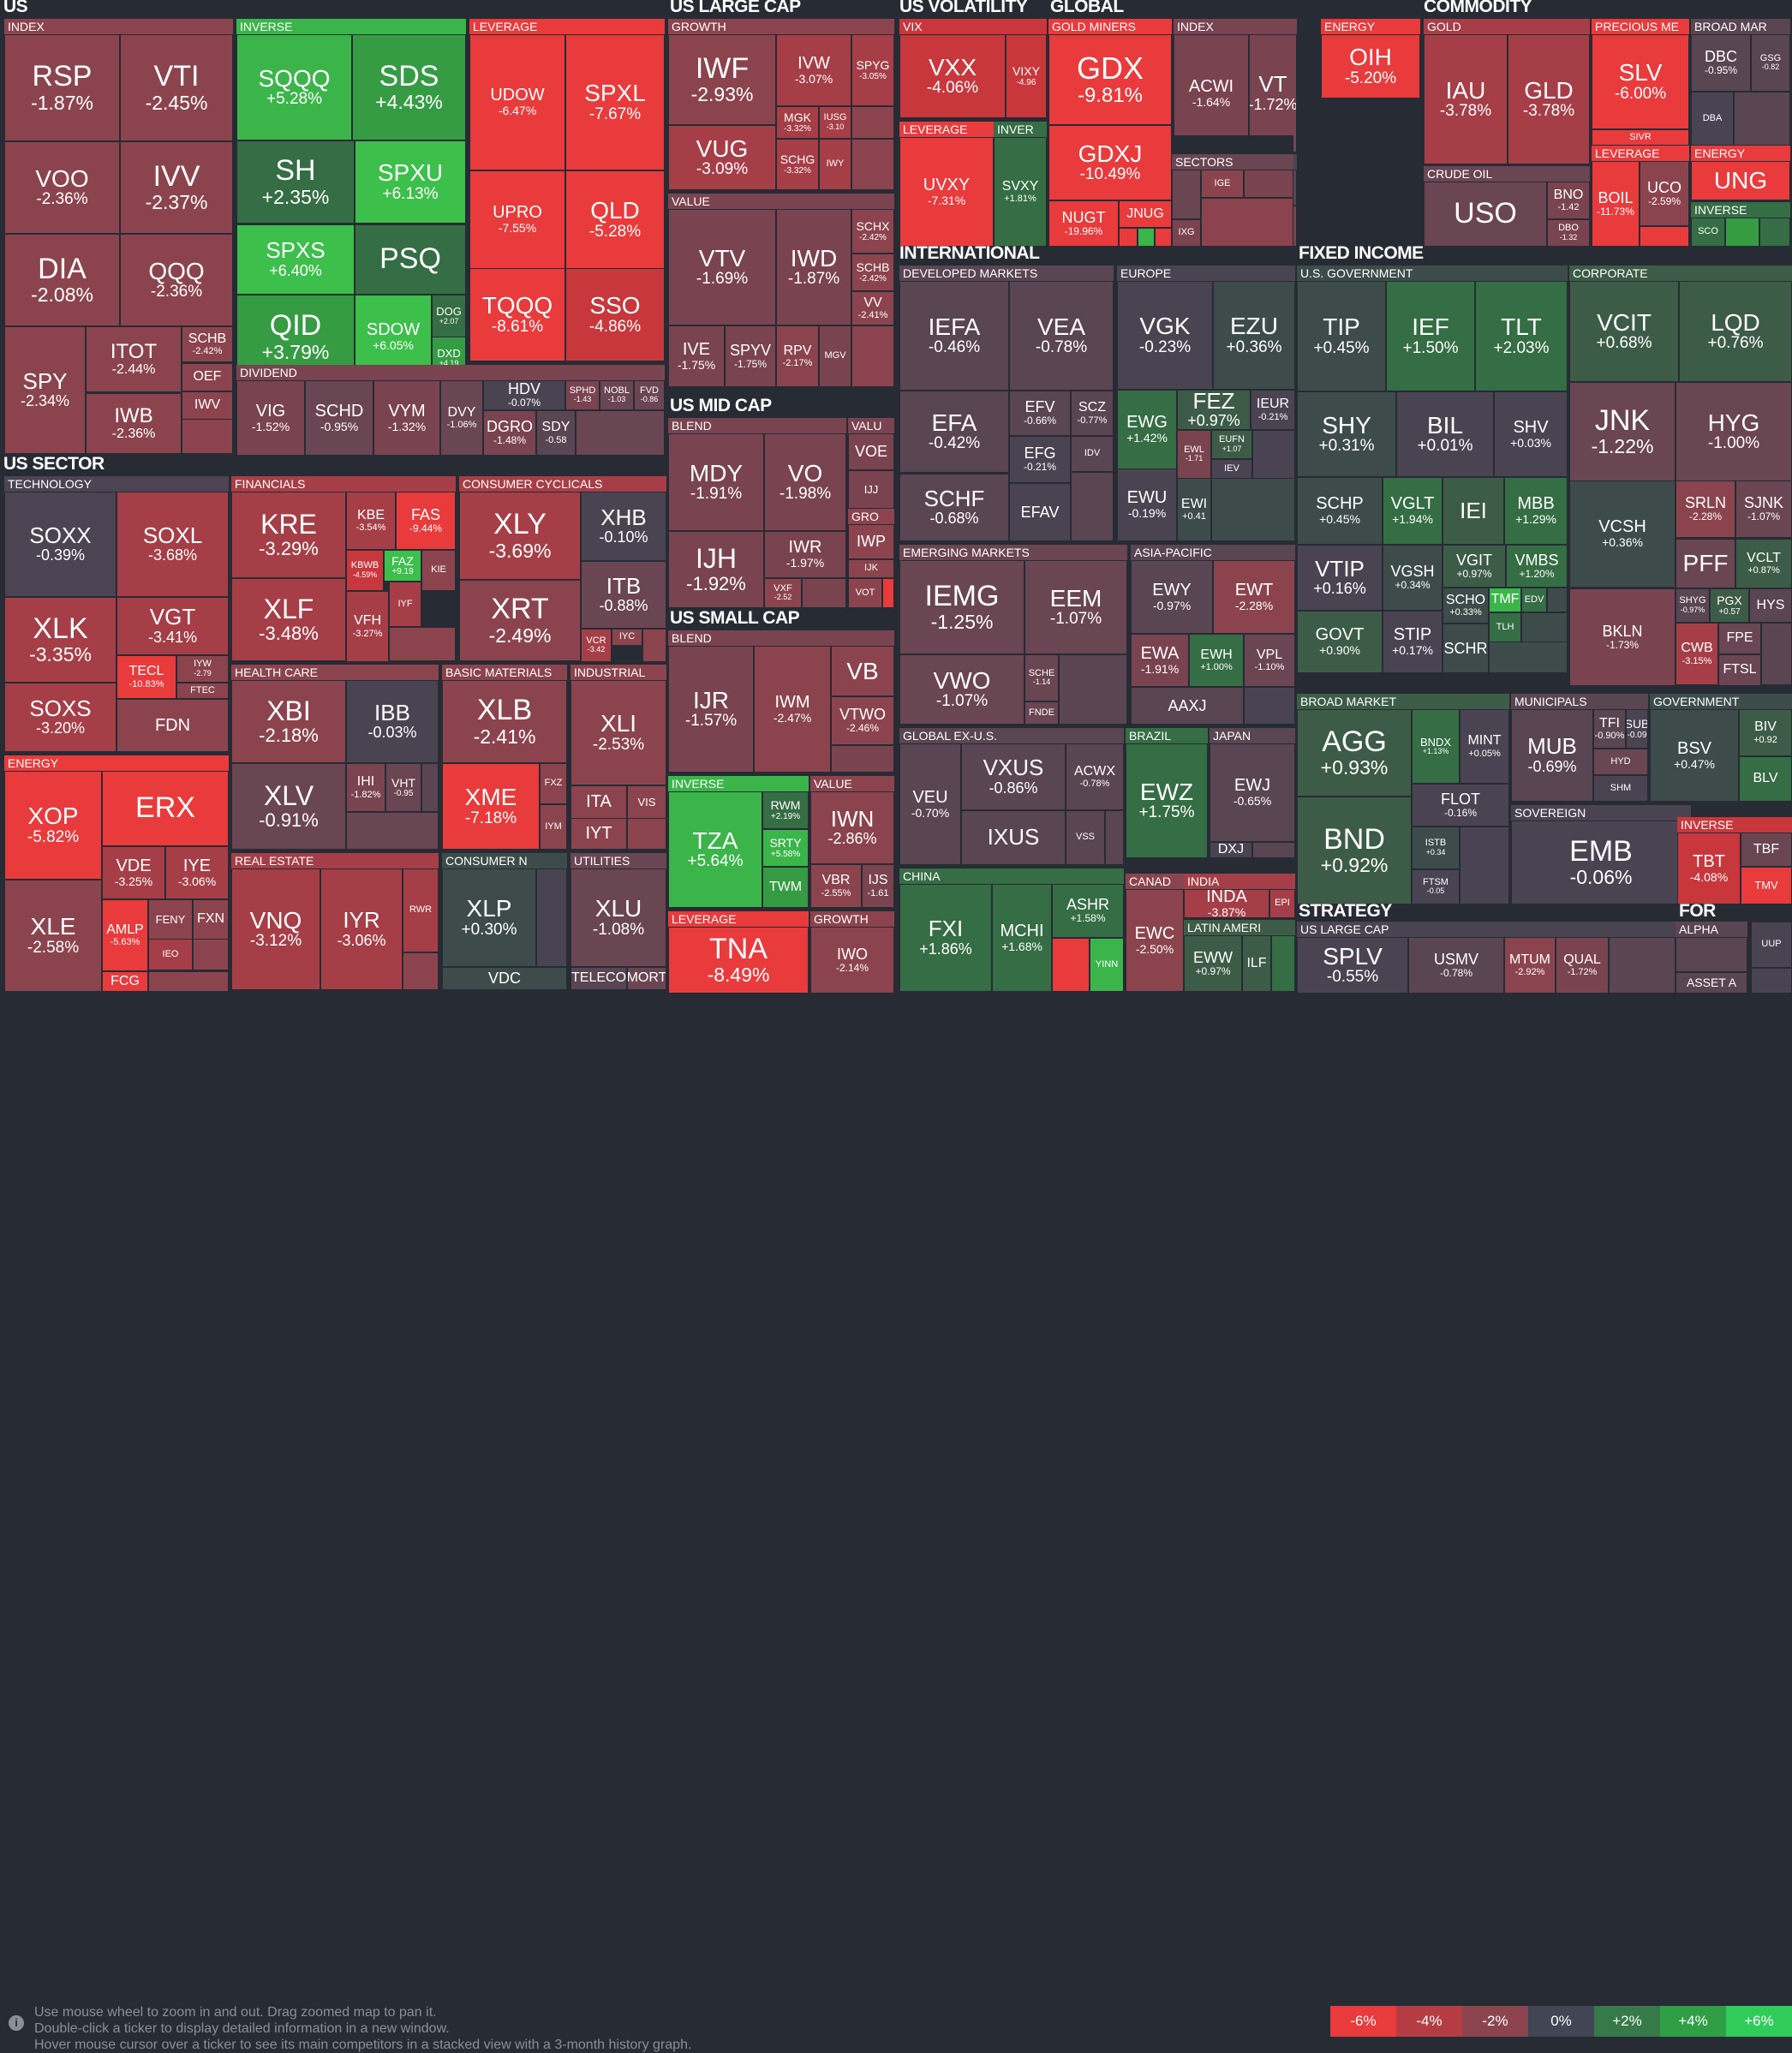 This screenshot has height=2053, width=1792. I want to click on ticker-tile-vdc: VDC, so click(504, 979).